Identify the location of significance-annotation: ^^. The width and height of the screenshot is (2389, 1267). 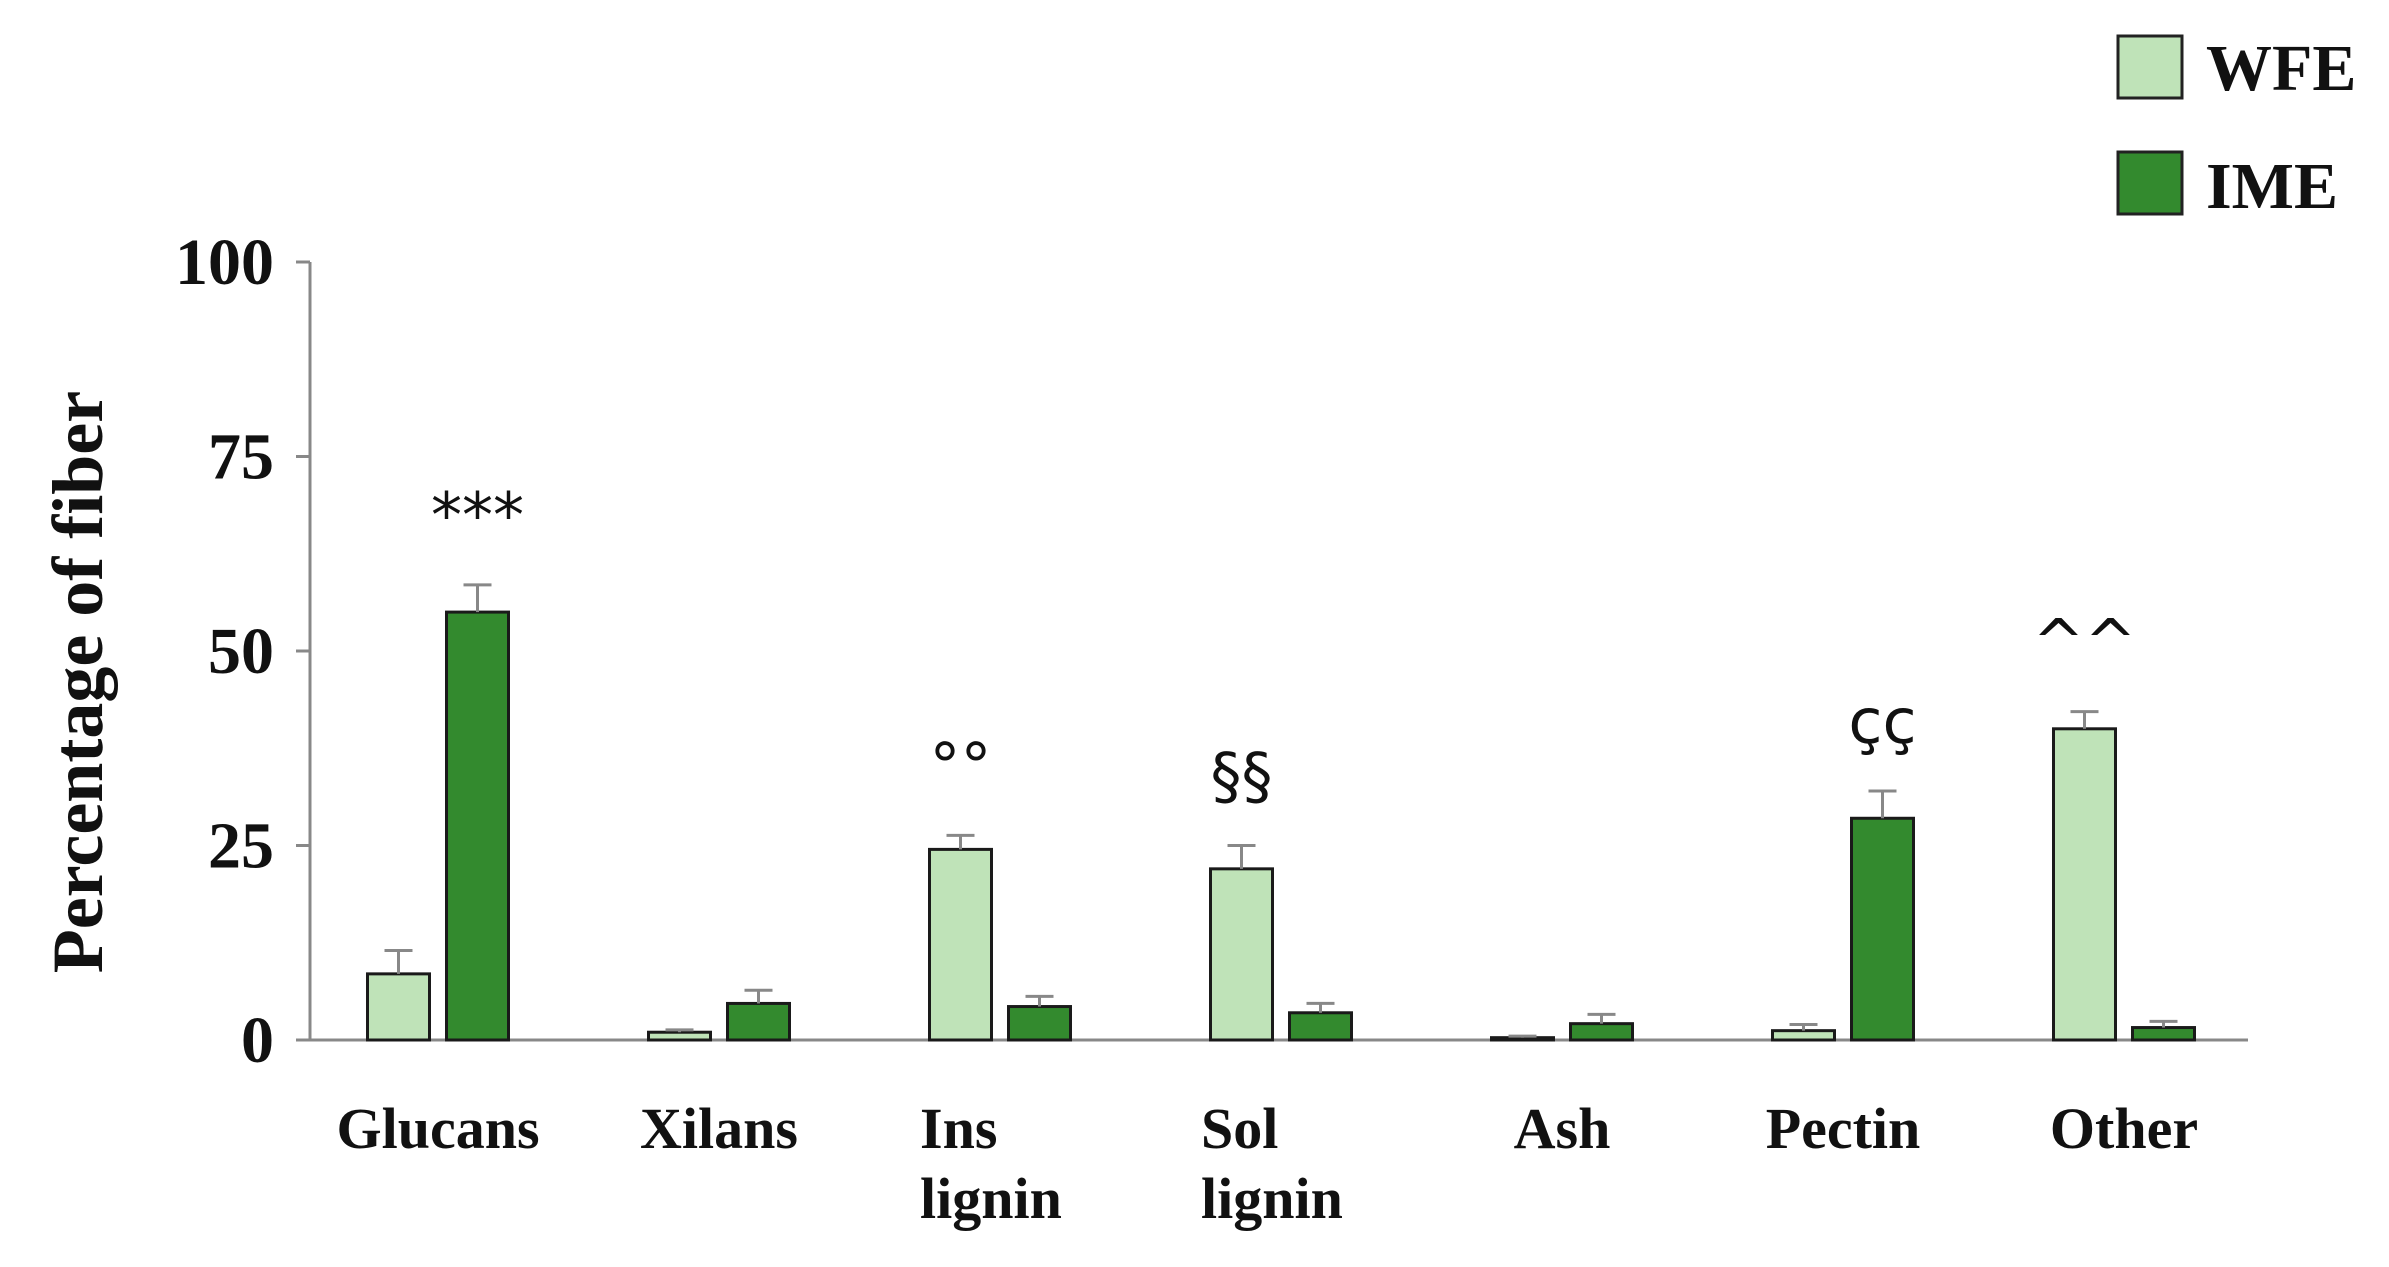
(2085, 642).